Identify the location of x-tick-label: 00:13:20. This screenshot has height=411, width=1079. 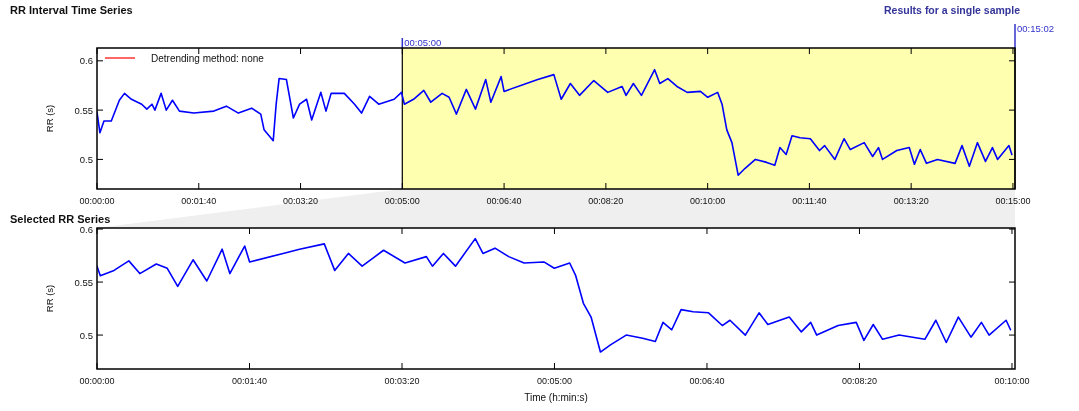
(911, 201).